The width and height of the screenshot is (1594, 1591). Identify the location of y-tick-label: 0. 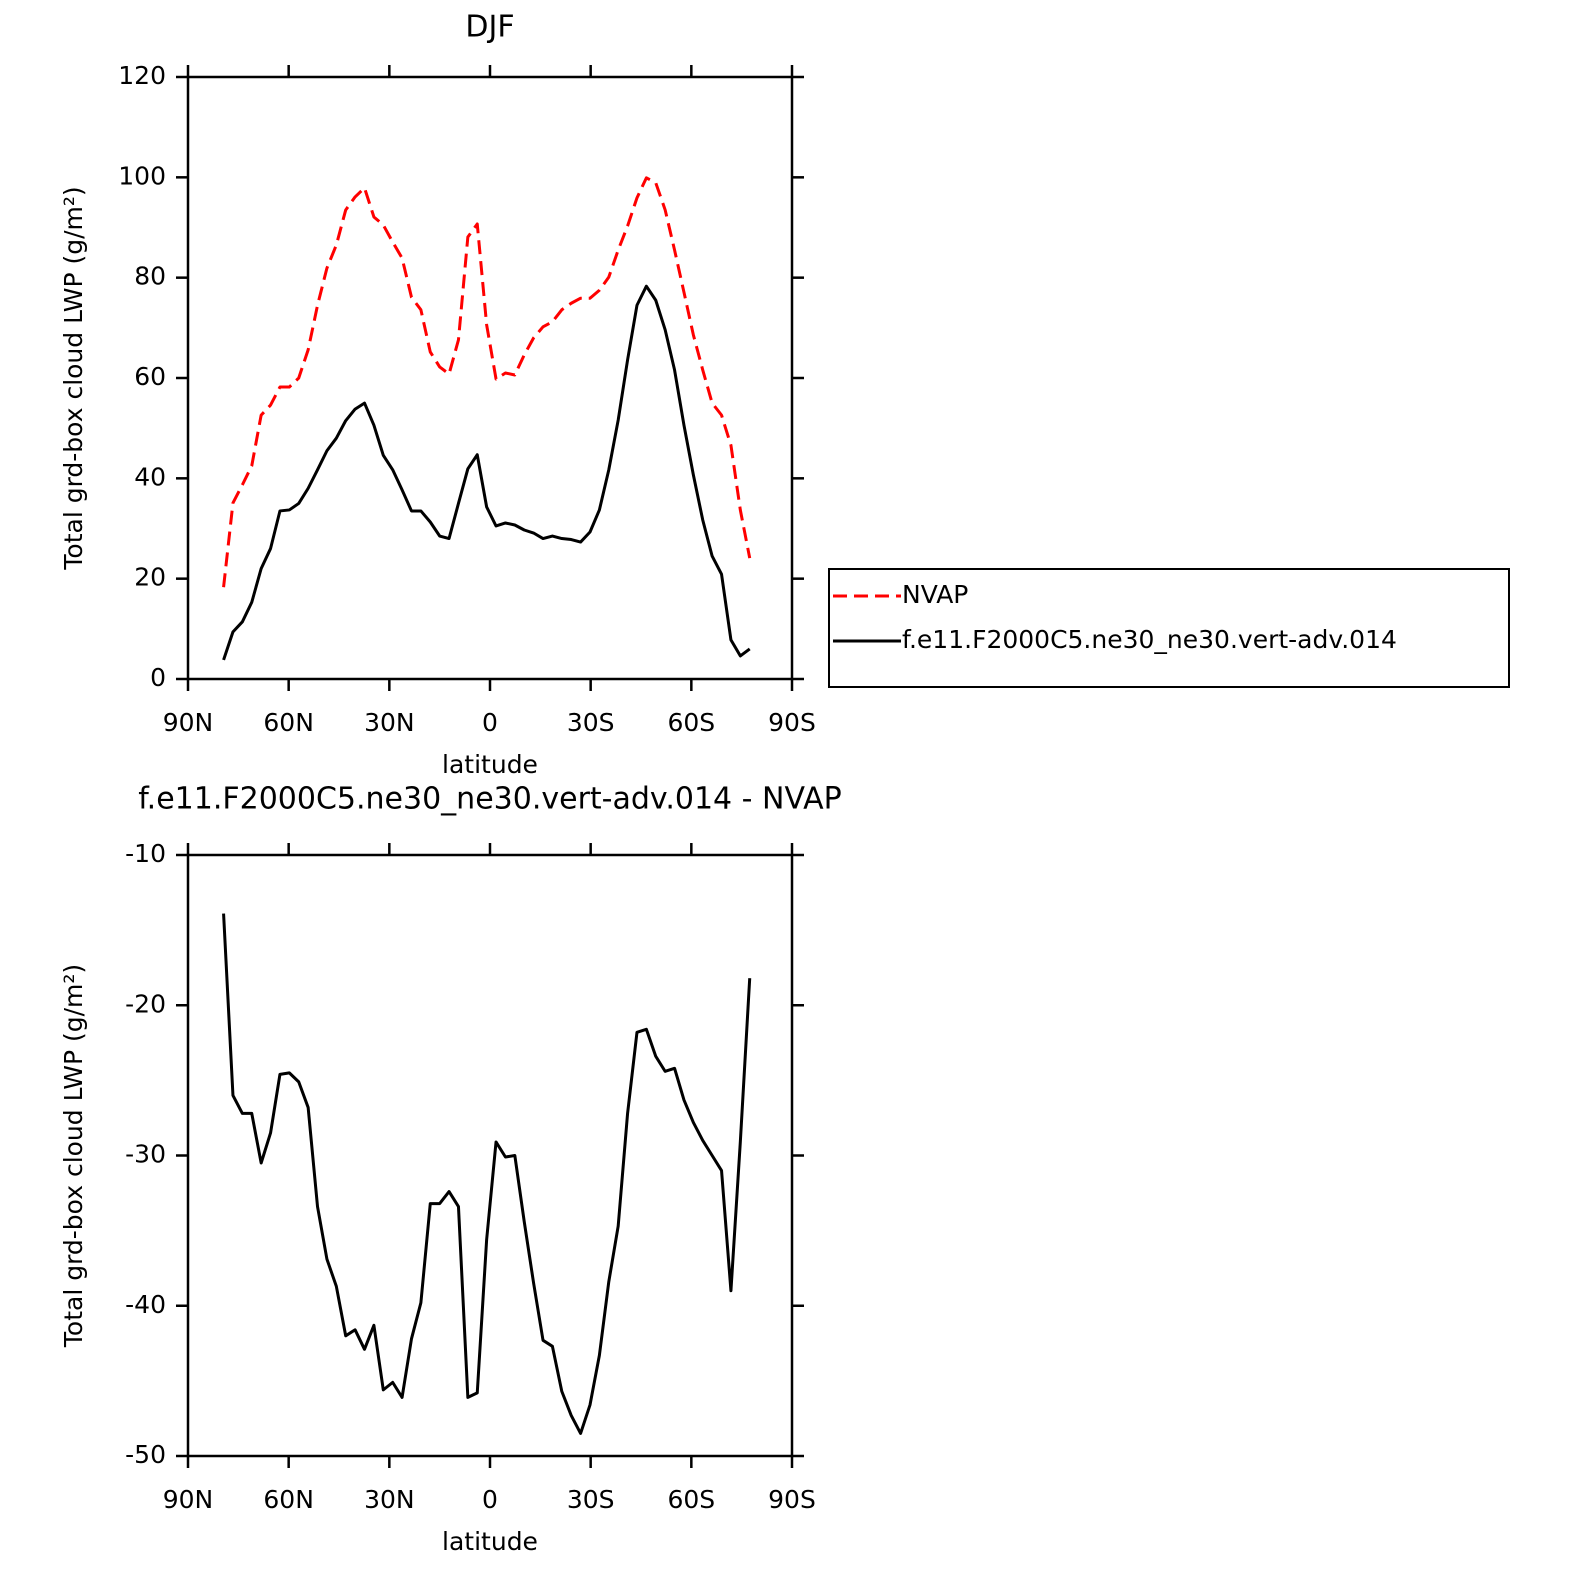
(158, 677).